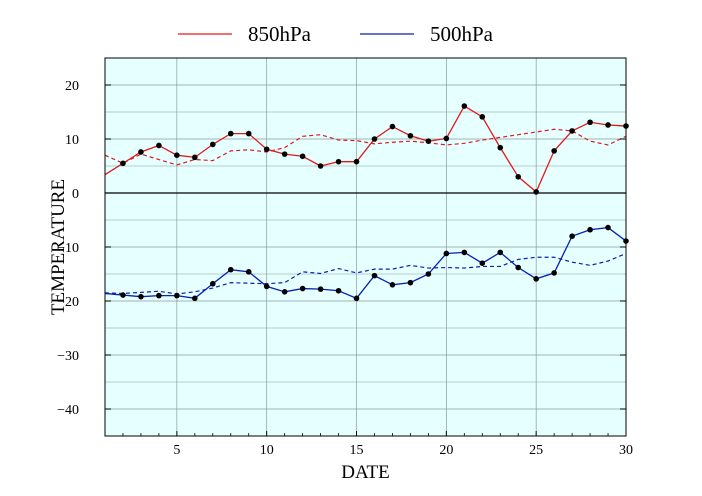 The image size is (702, 496). I want to click on y-tick-label: 0, so click(75, 194).